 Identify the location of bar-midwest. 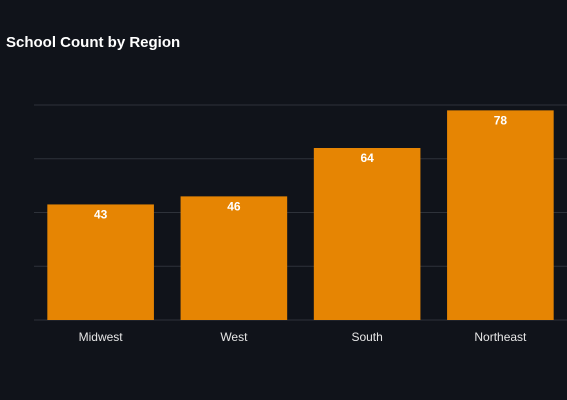
(100, 262).